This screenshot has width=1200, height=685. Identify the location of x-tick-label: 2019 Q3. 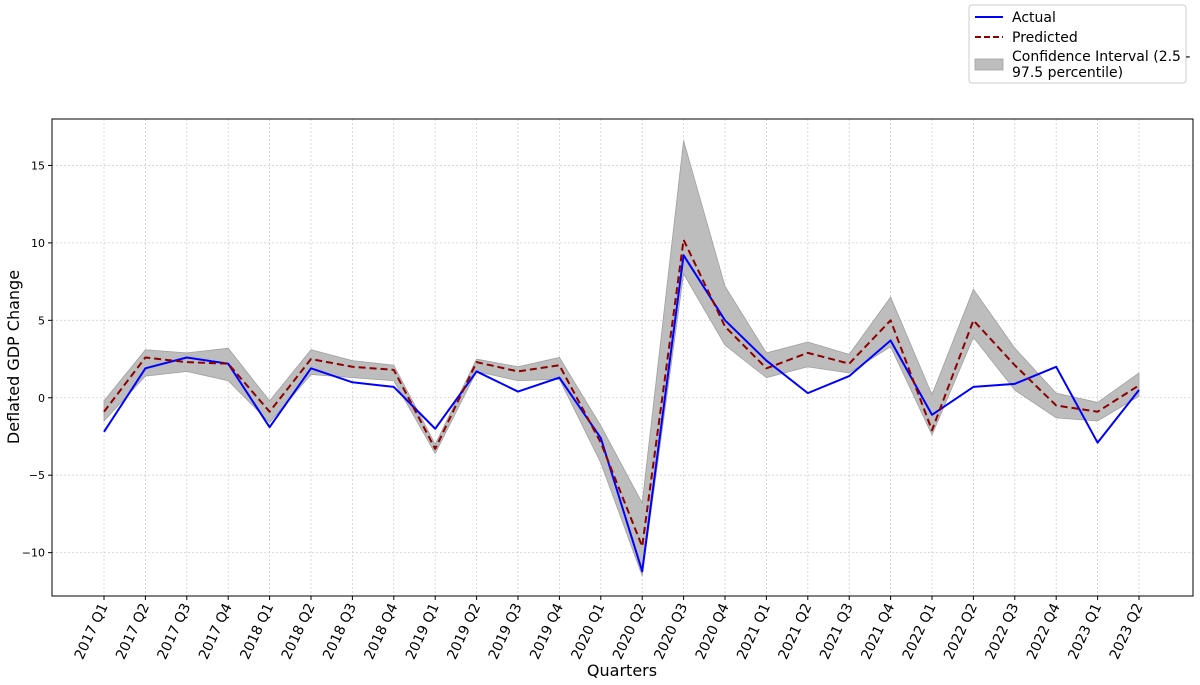
(506, 631).